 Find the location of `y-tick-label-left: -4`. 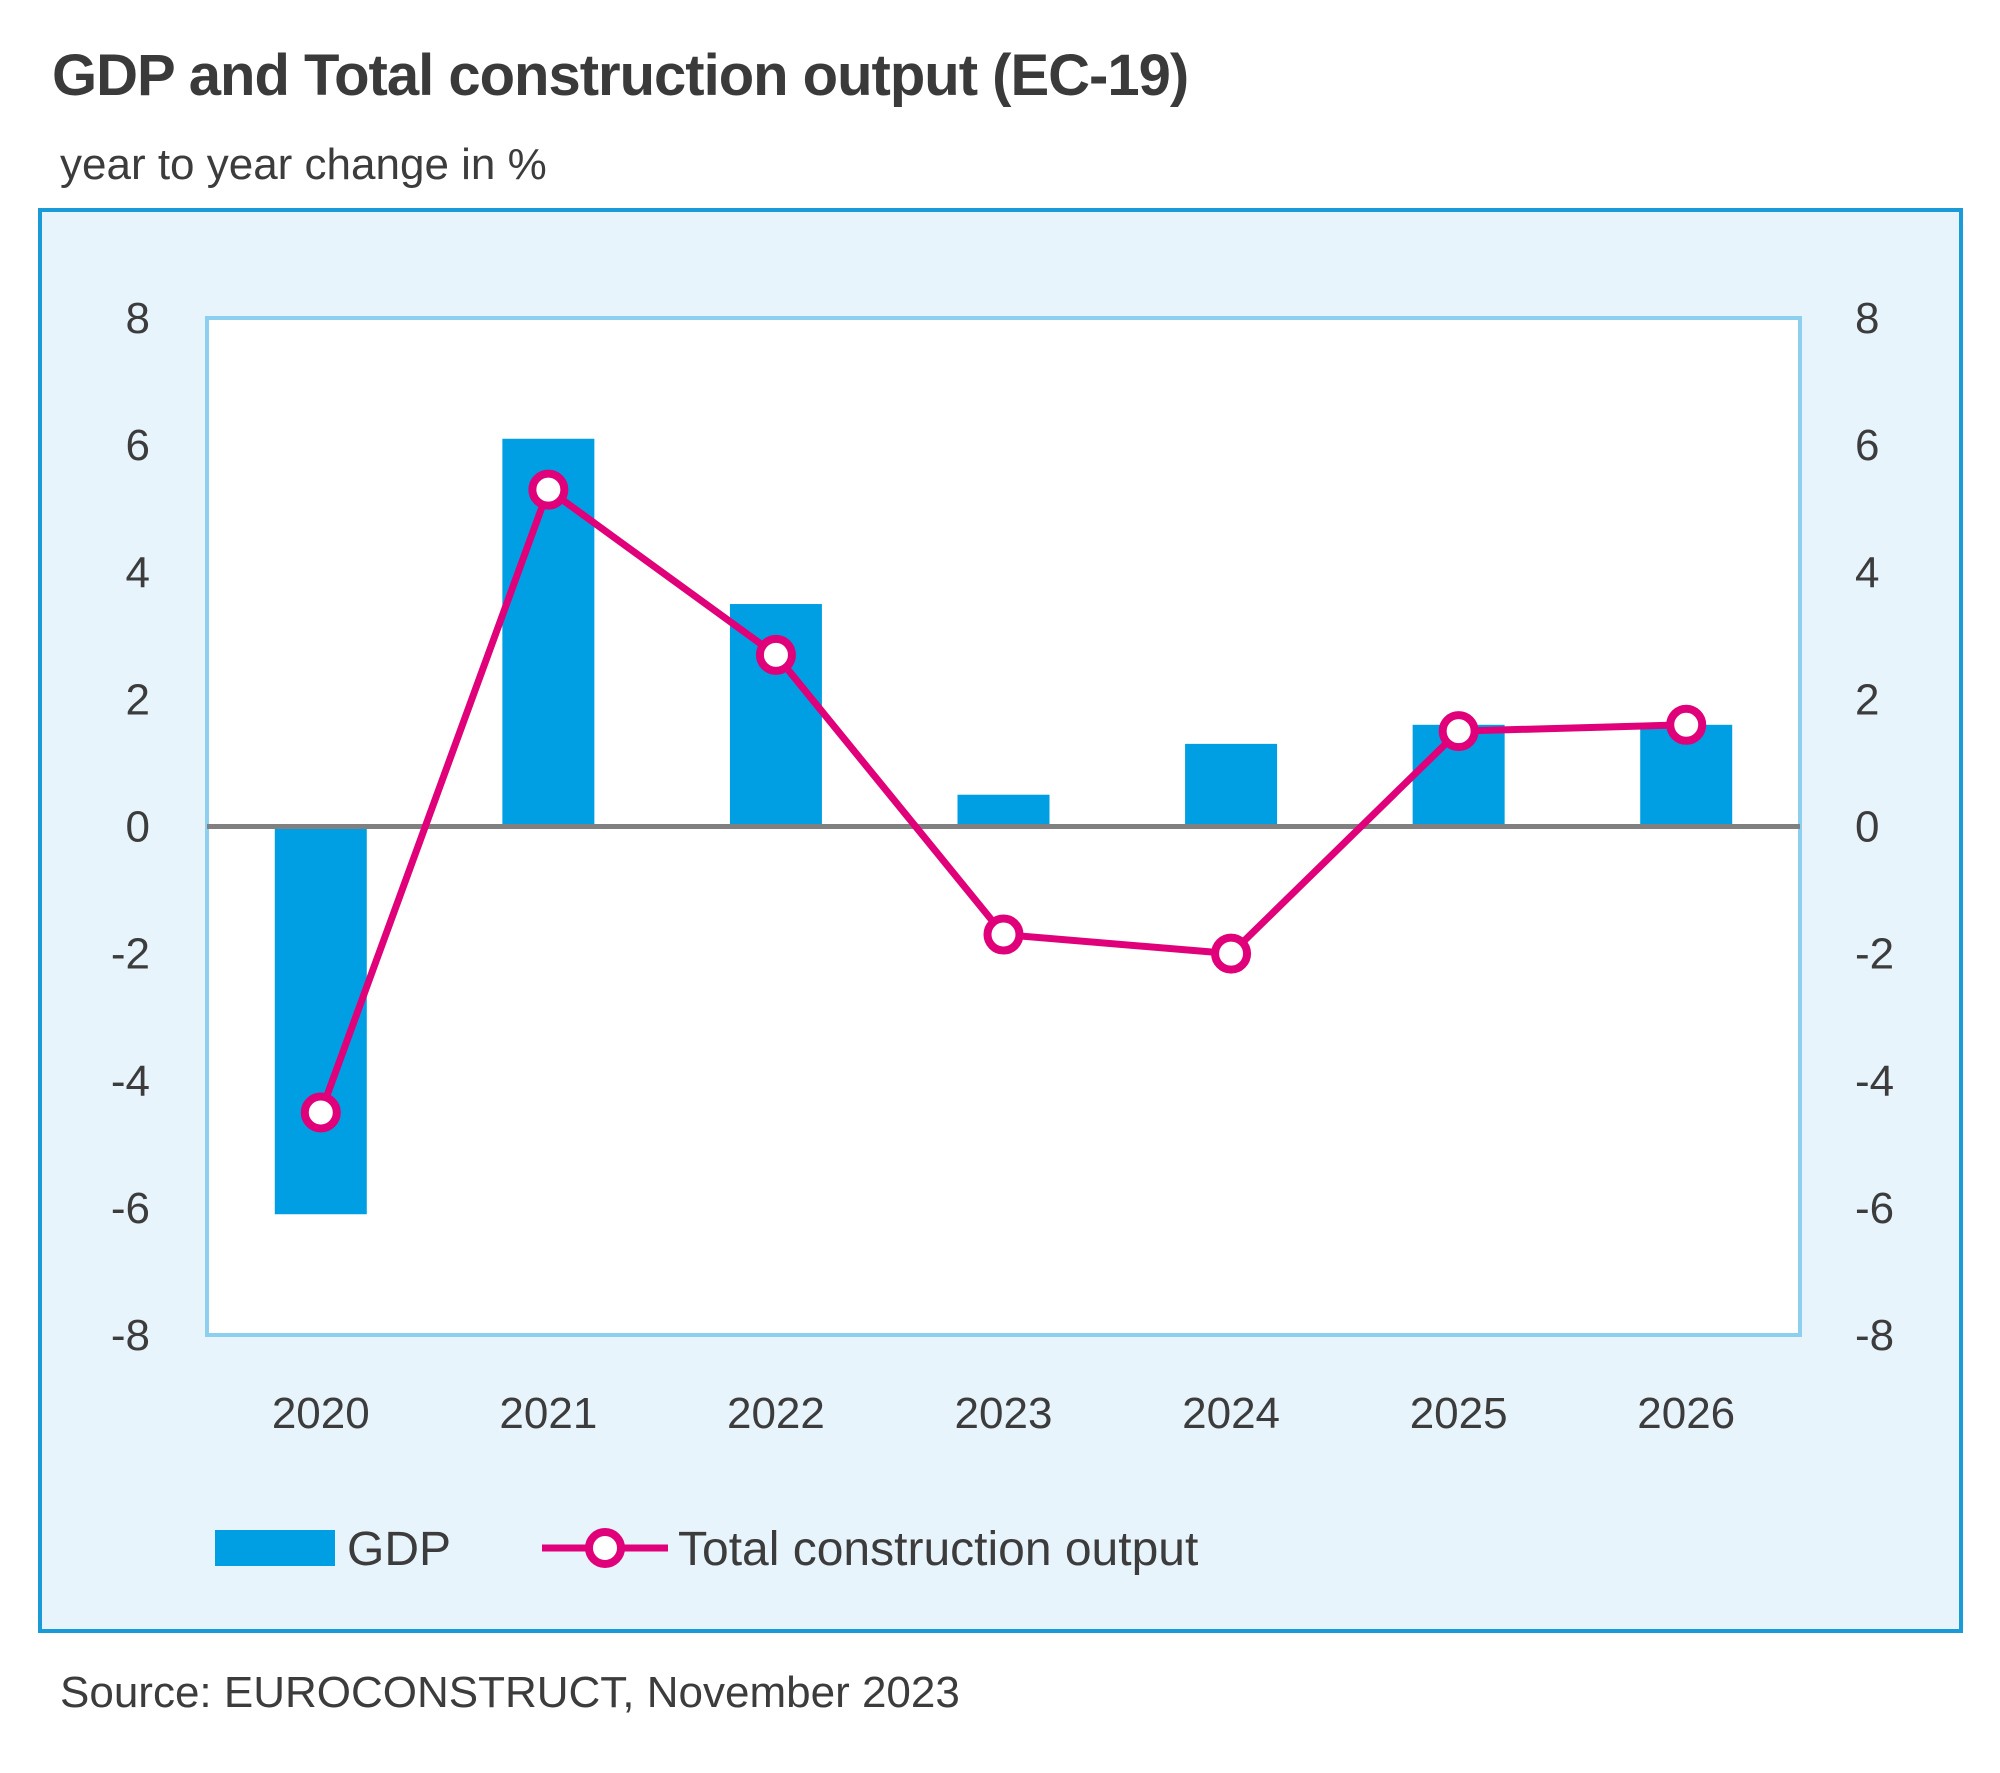

y-tick-label-left: -4 is located at coordinates (130, 1081).